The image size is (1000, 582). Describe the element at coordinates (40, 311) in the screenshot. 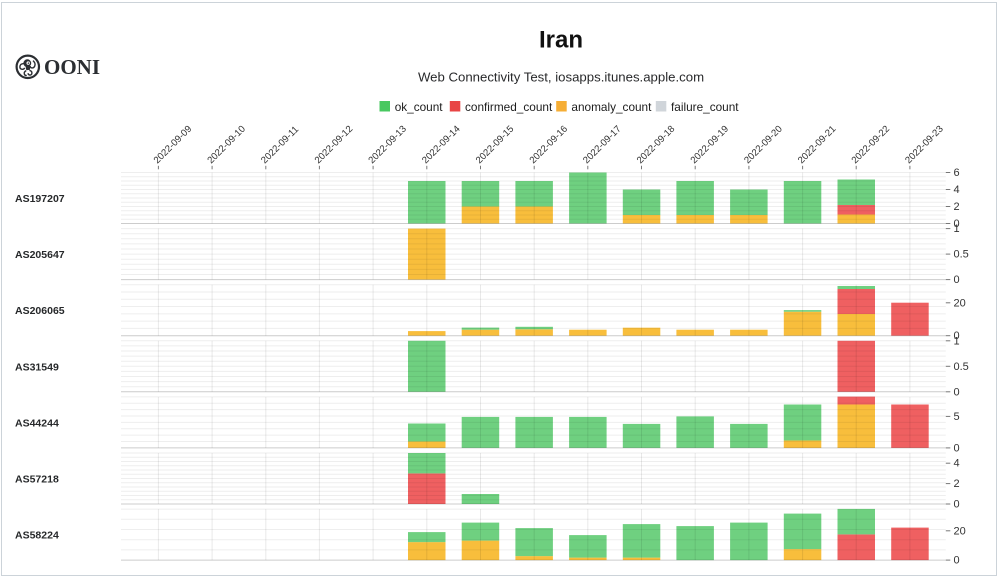

I see `svg-text: AS206065` at that location.